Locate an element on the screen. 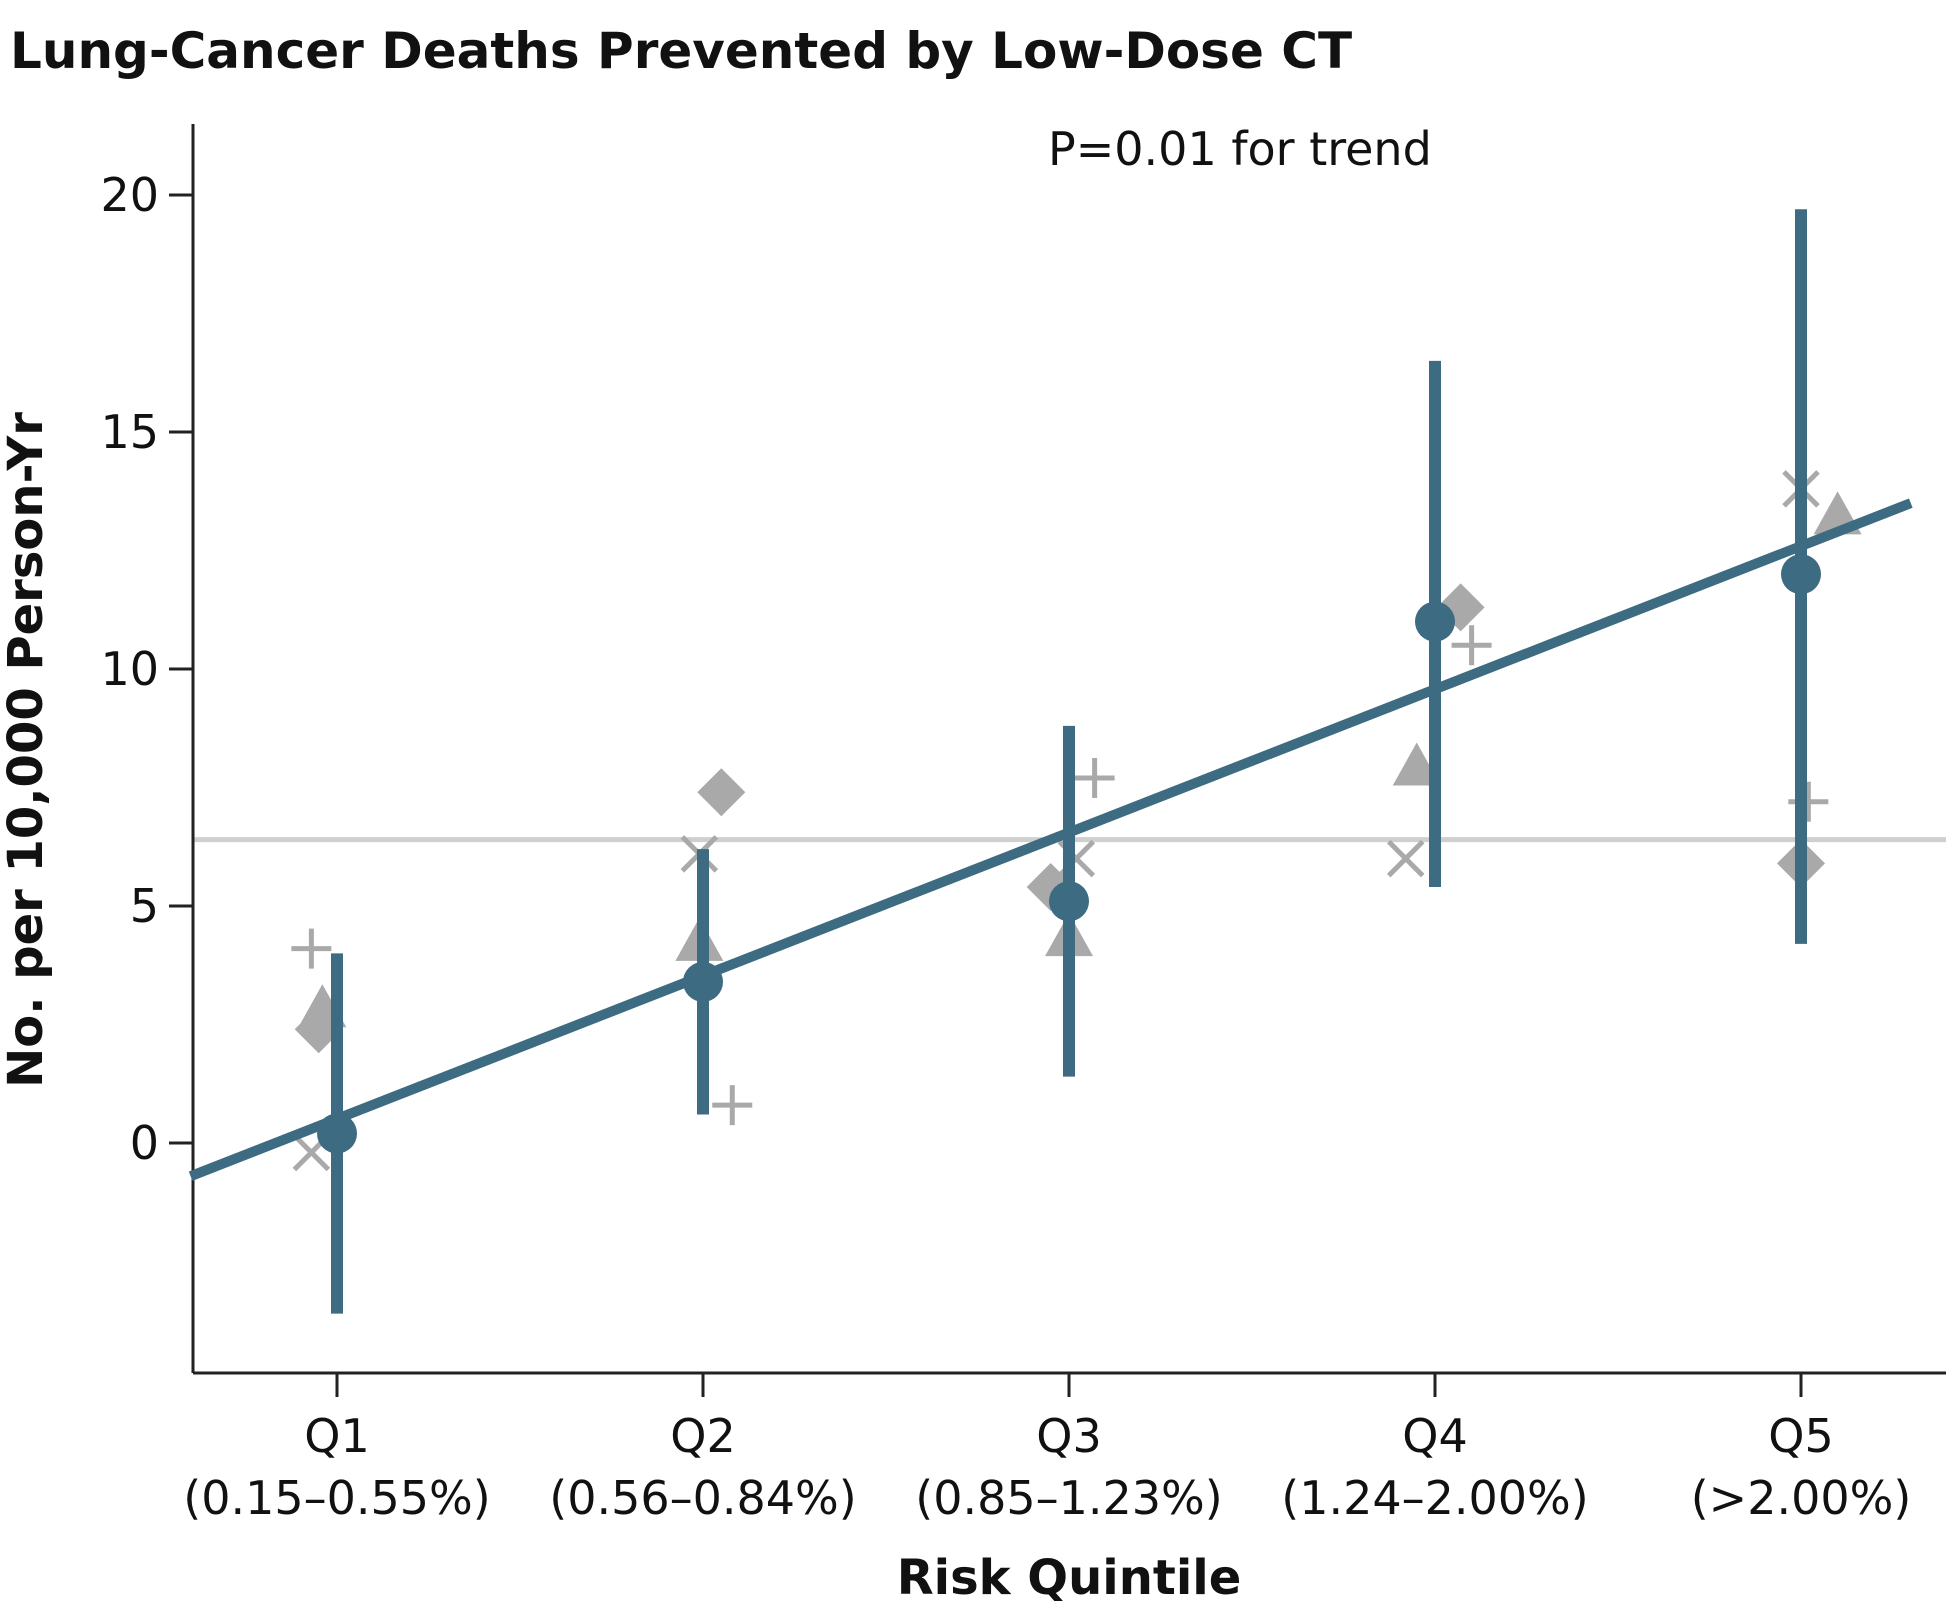 Image resolution: width=1952 pixels, height=1609 pixels. x-tick-label: Q4 is located at coordinates (1434, 1436).